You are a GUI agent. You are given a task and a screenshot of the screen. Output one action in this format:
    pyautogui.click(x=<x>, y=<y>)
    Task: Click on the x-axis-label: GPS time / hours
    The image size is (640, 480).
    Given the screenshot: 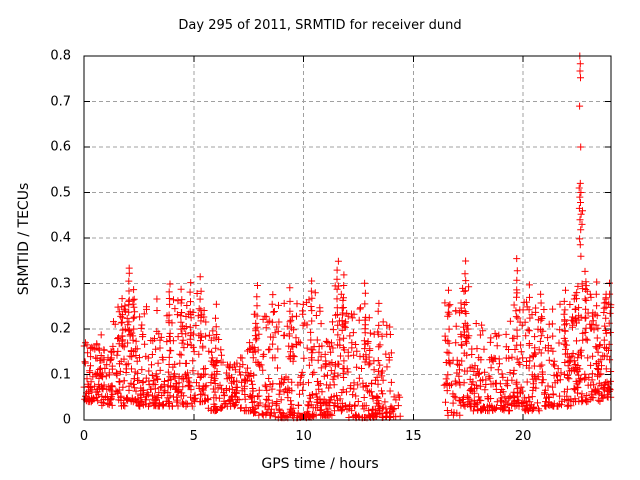 What is the action you would take?
    pyautogui.click(x=320, y=464)
    